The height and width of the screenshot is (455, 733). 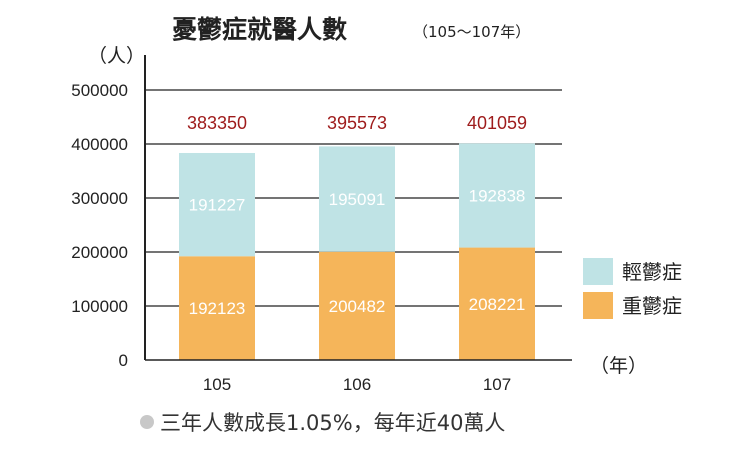 What do you see at coordinates (259, 29) in the screenshot?
I see `chart-title: 憂鬱症就醫人數` at bounding box center [259, 29].